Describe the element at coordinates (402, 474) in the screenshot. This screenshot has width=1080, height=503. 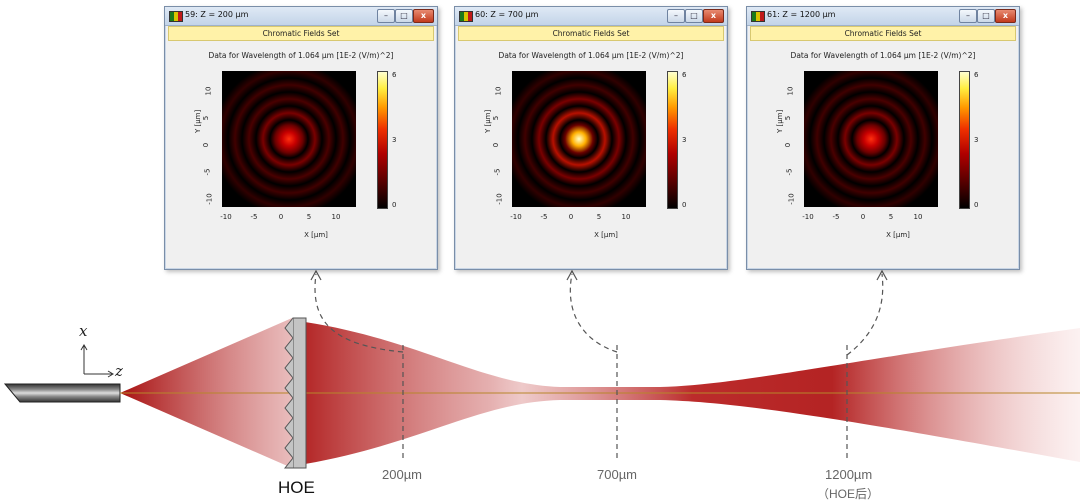
I see `position-label-200: 200µm` at that location.